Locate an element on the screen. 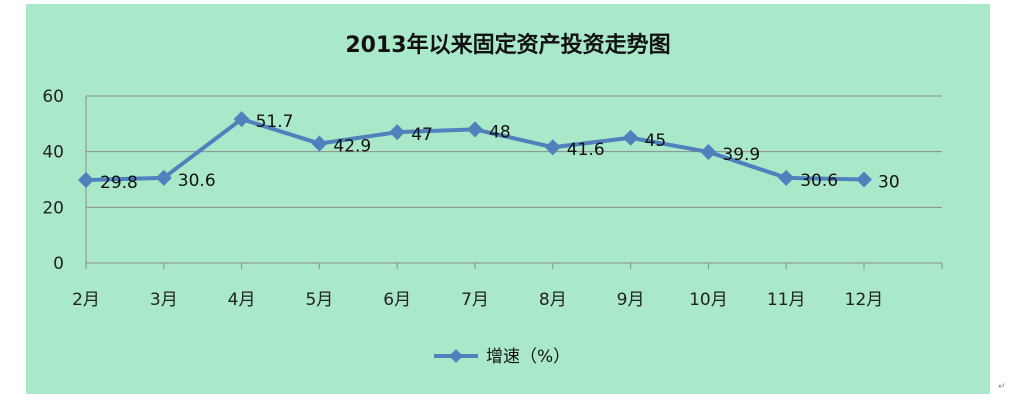  legend-label: 增速（%） is located at coordinates (528, 357).